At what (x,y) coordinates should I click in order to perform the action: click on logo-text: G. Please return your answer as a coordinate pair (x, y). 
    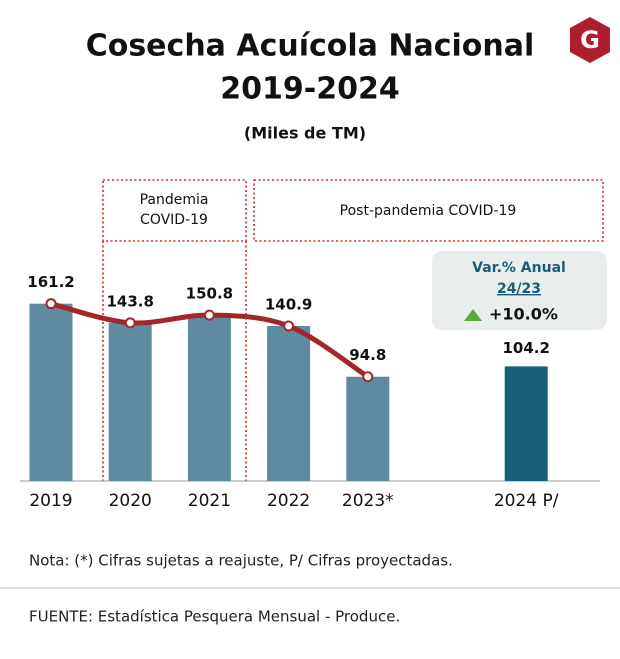
    Looking at the image, I should click on (590, 40).